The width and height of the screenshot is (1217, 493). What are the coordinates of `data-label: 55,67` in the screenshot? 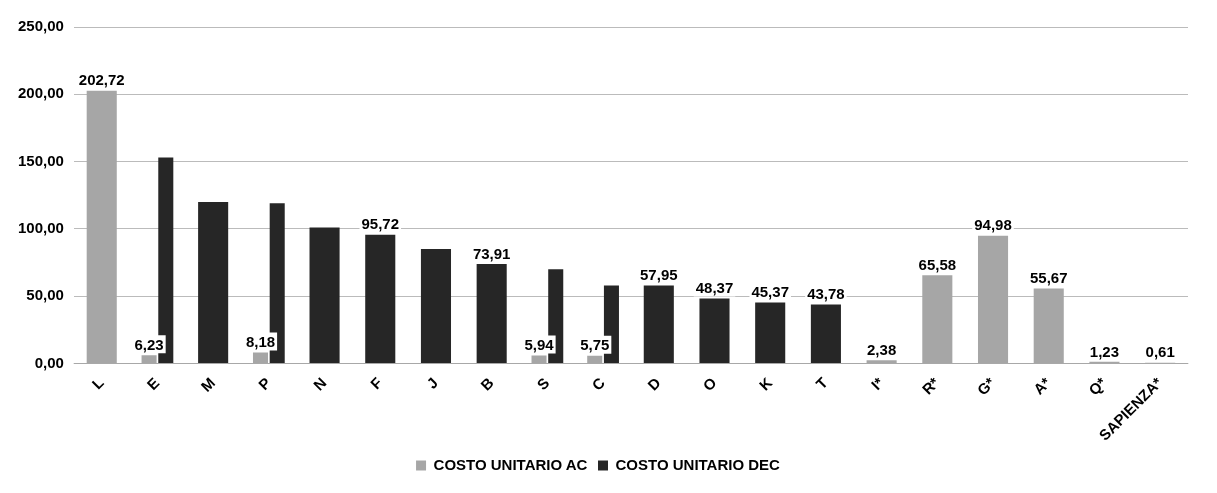 It's located at (1048, 278).